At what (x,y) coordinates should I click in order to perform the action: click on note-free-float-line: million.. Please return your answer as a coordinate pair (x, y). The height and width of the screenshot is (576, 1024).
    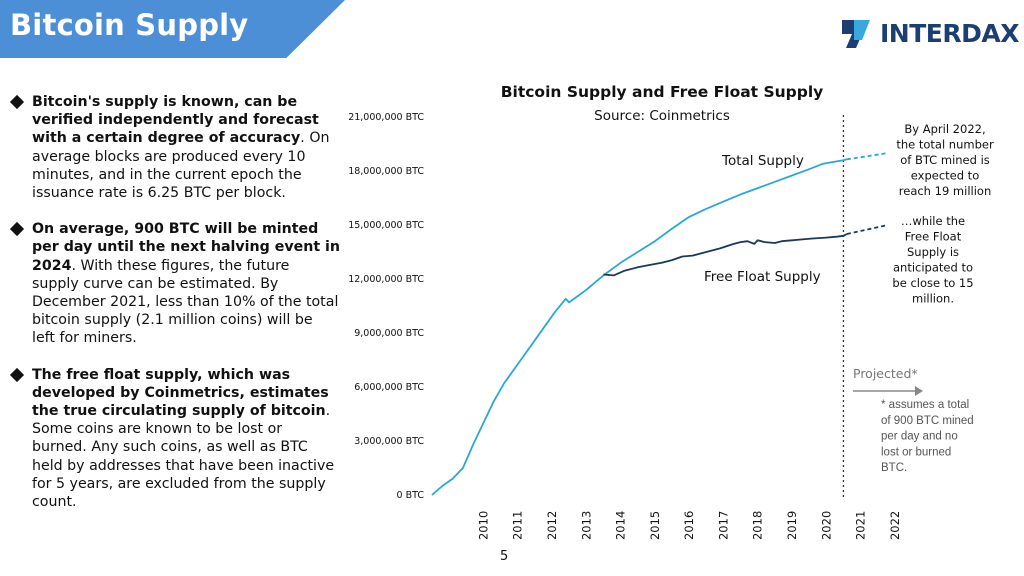
    Looking at the image, I should click on (933, 299).